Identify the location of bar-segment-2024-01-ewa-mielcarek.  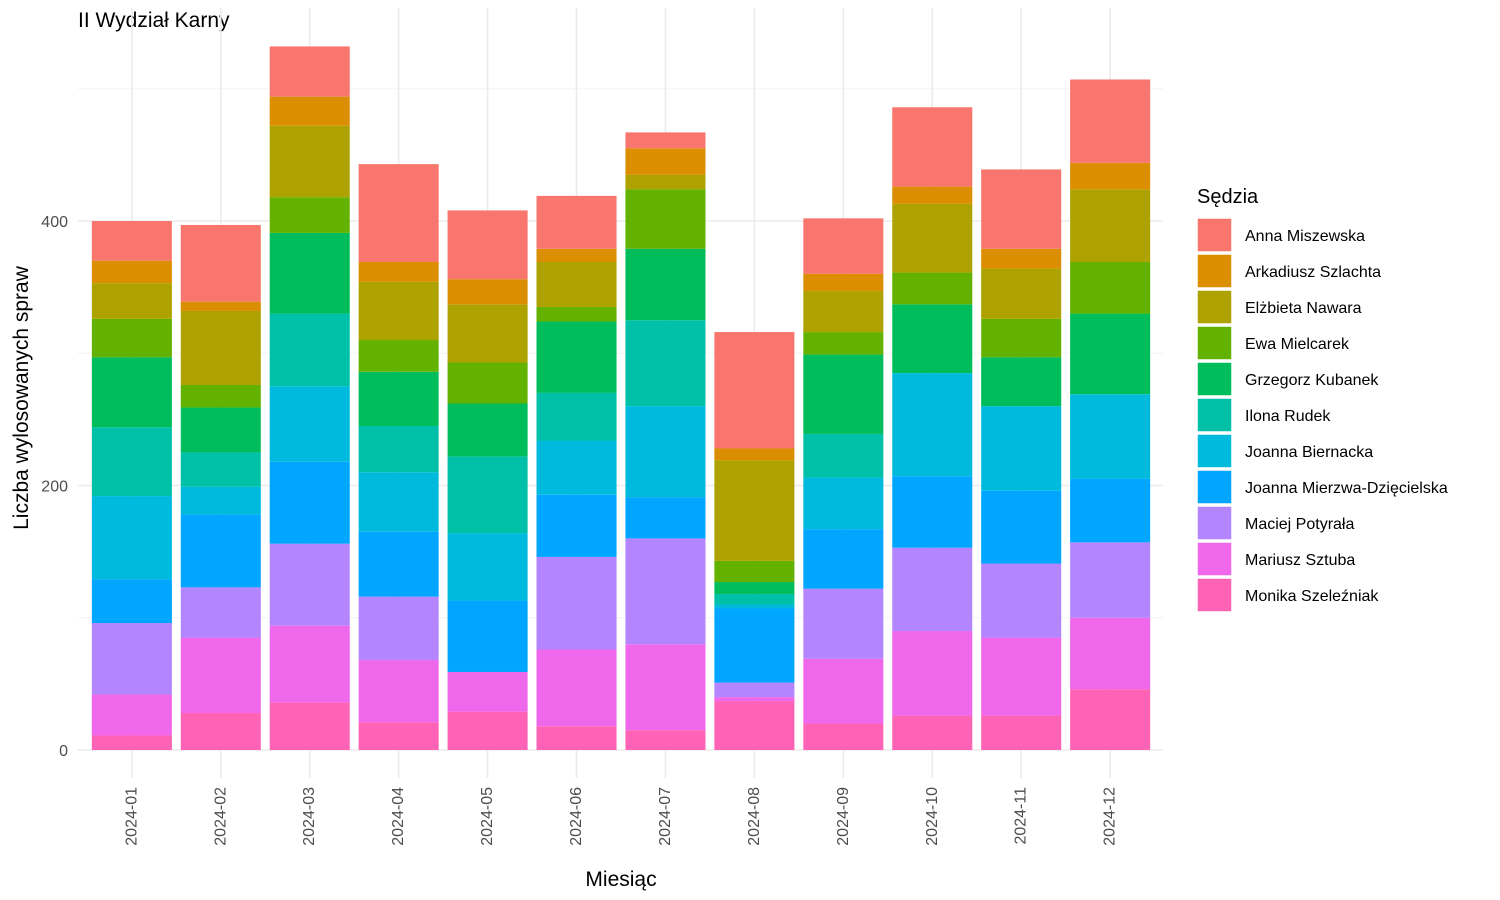
(131, 338).